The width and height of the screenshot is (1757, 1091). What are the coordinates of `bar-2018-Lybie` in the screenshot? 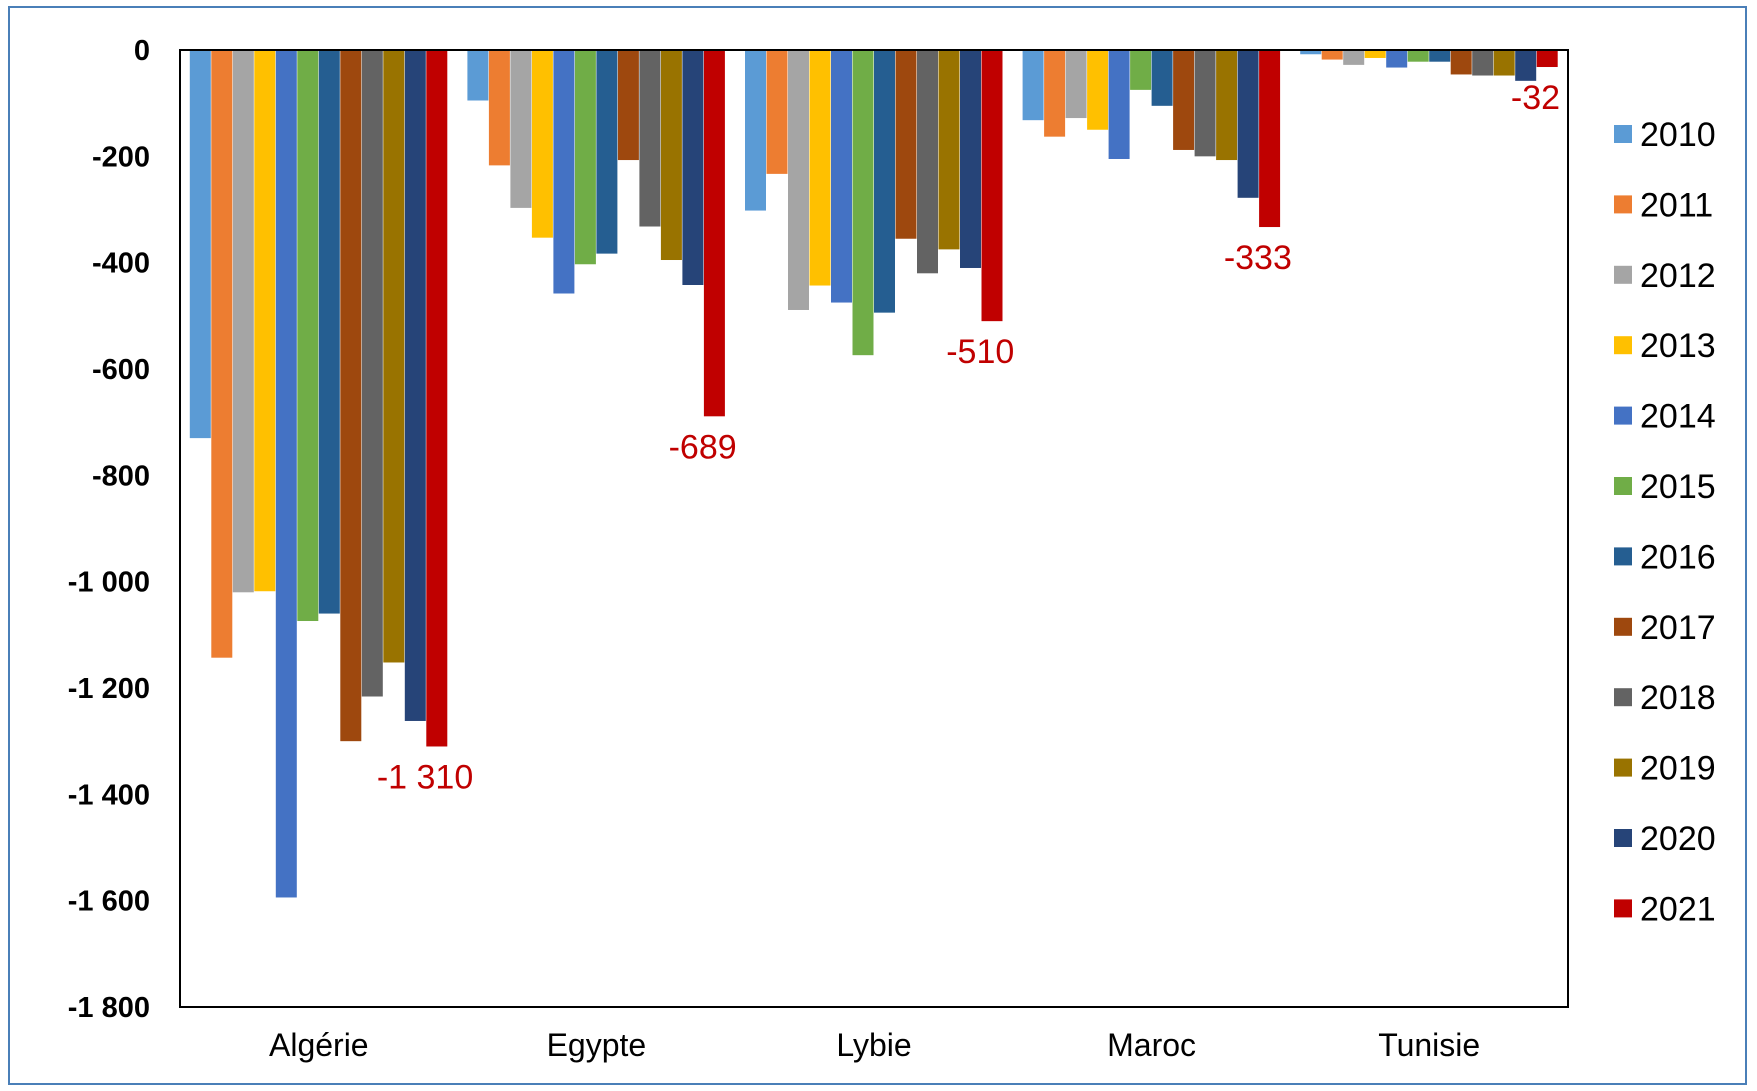 It's located at (927, 162).